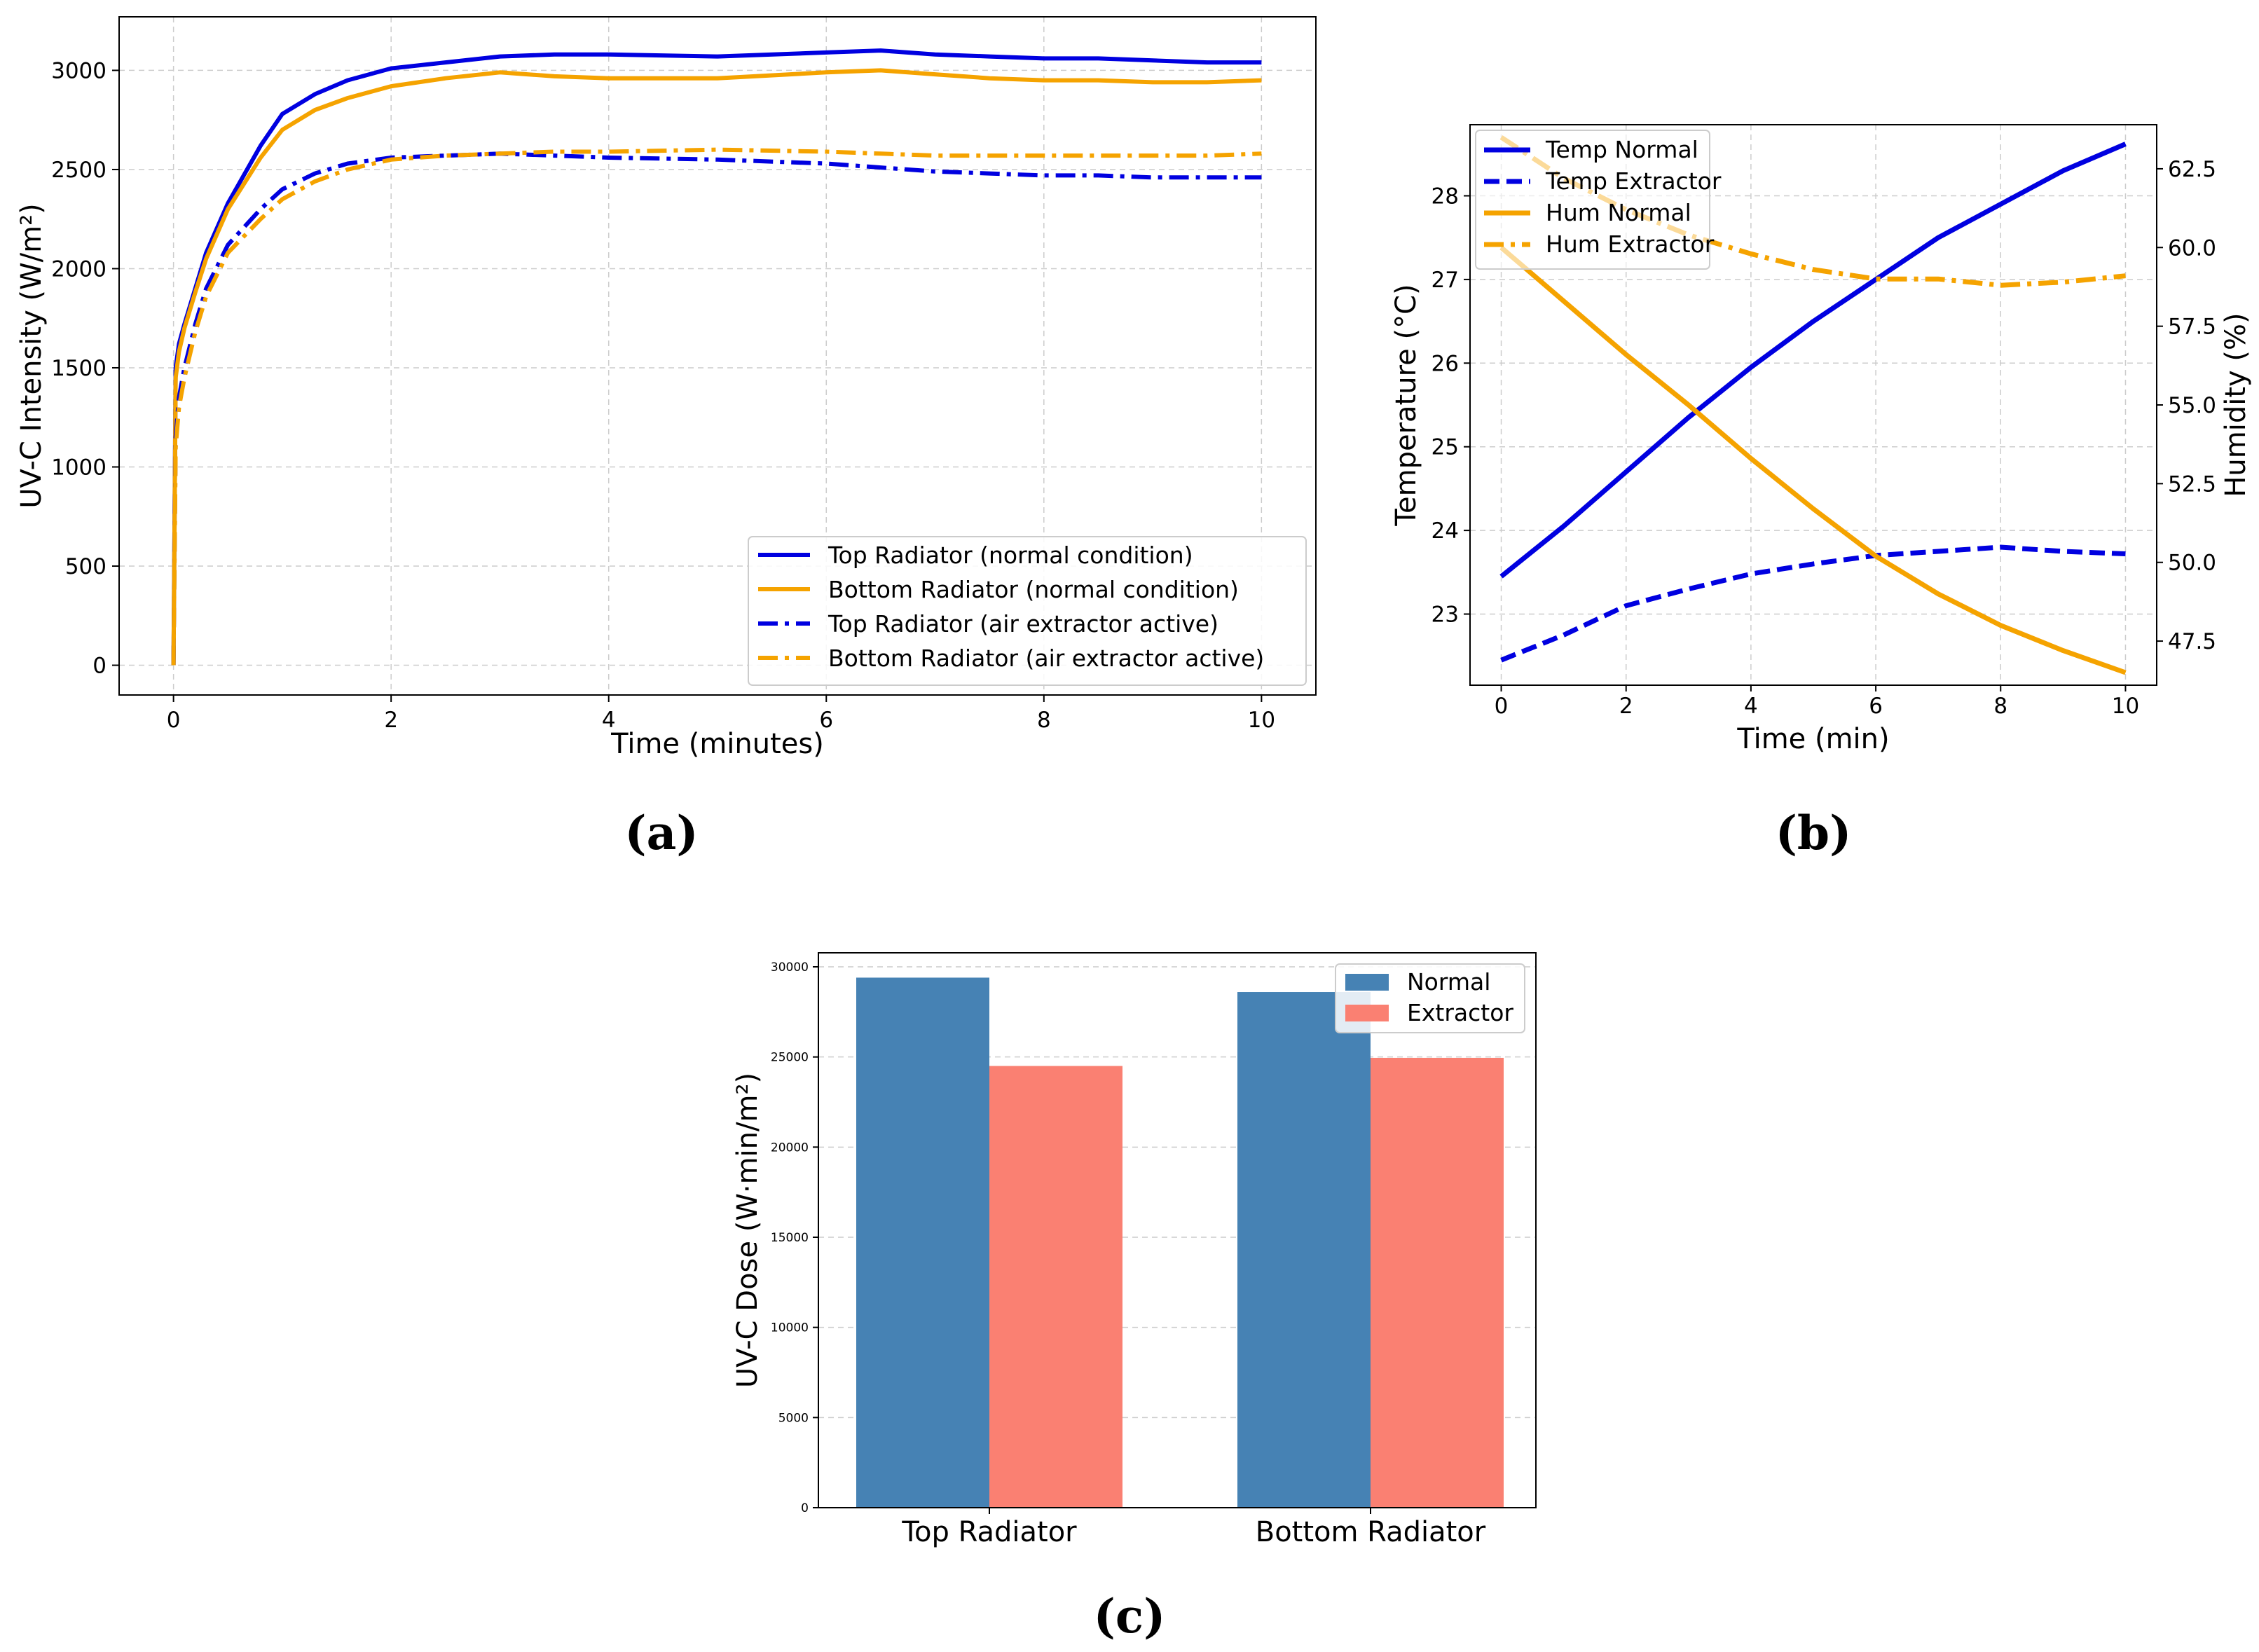  What do you see at coordinates (2125, 706) in the screenshot?
I see `panel-b-x-tick-label: 10` at bounding box center [2125, 706].